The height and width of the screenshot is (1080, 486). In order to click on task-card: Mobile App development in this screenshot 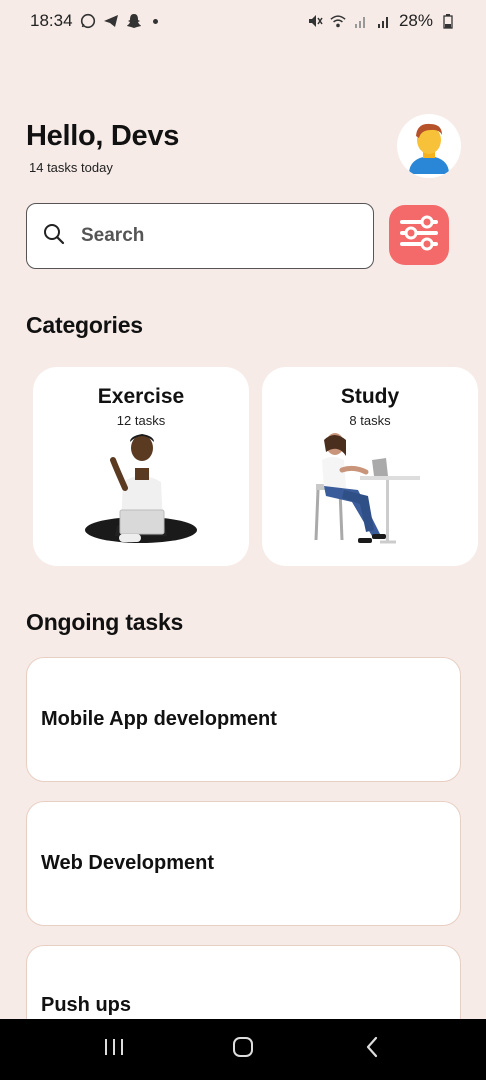, I will do `click(243, 719)`.